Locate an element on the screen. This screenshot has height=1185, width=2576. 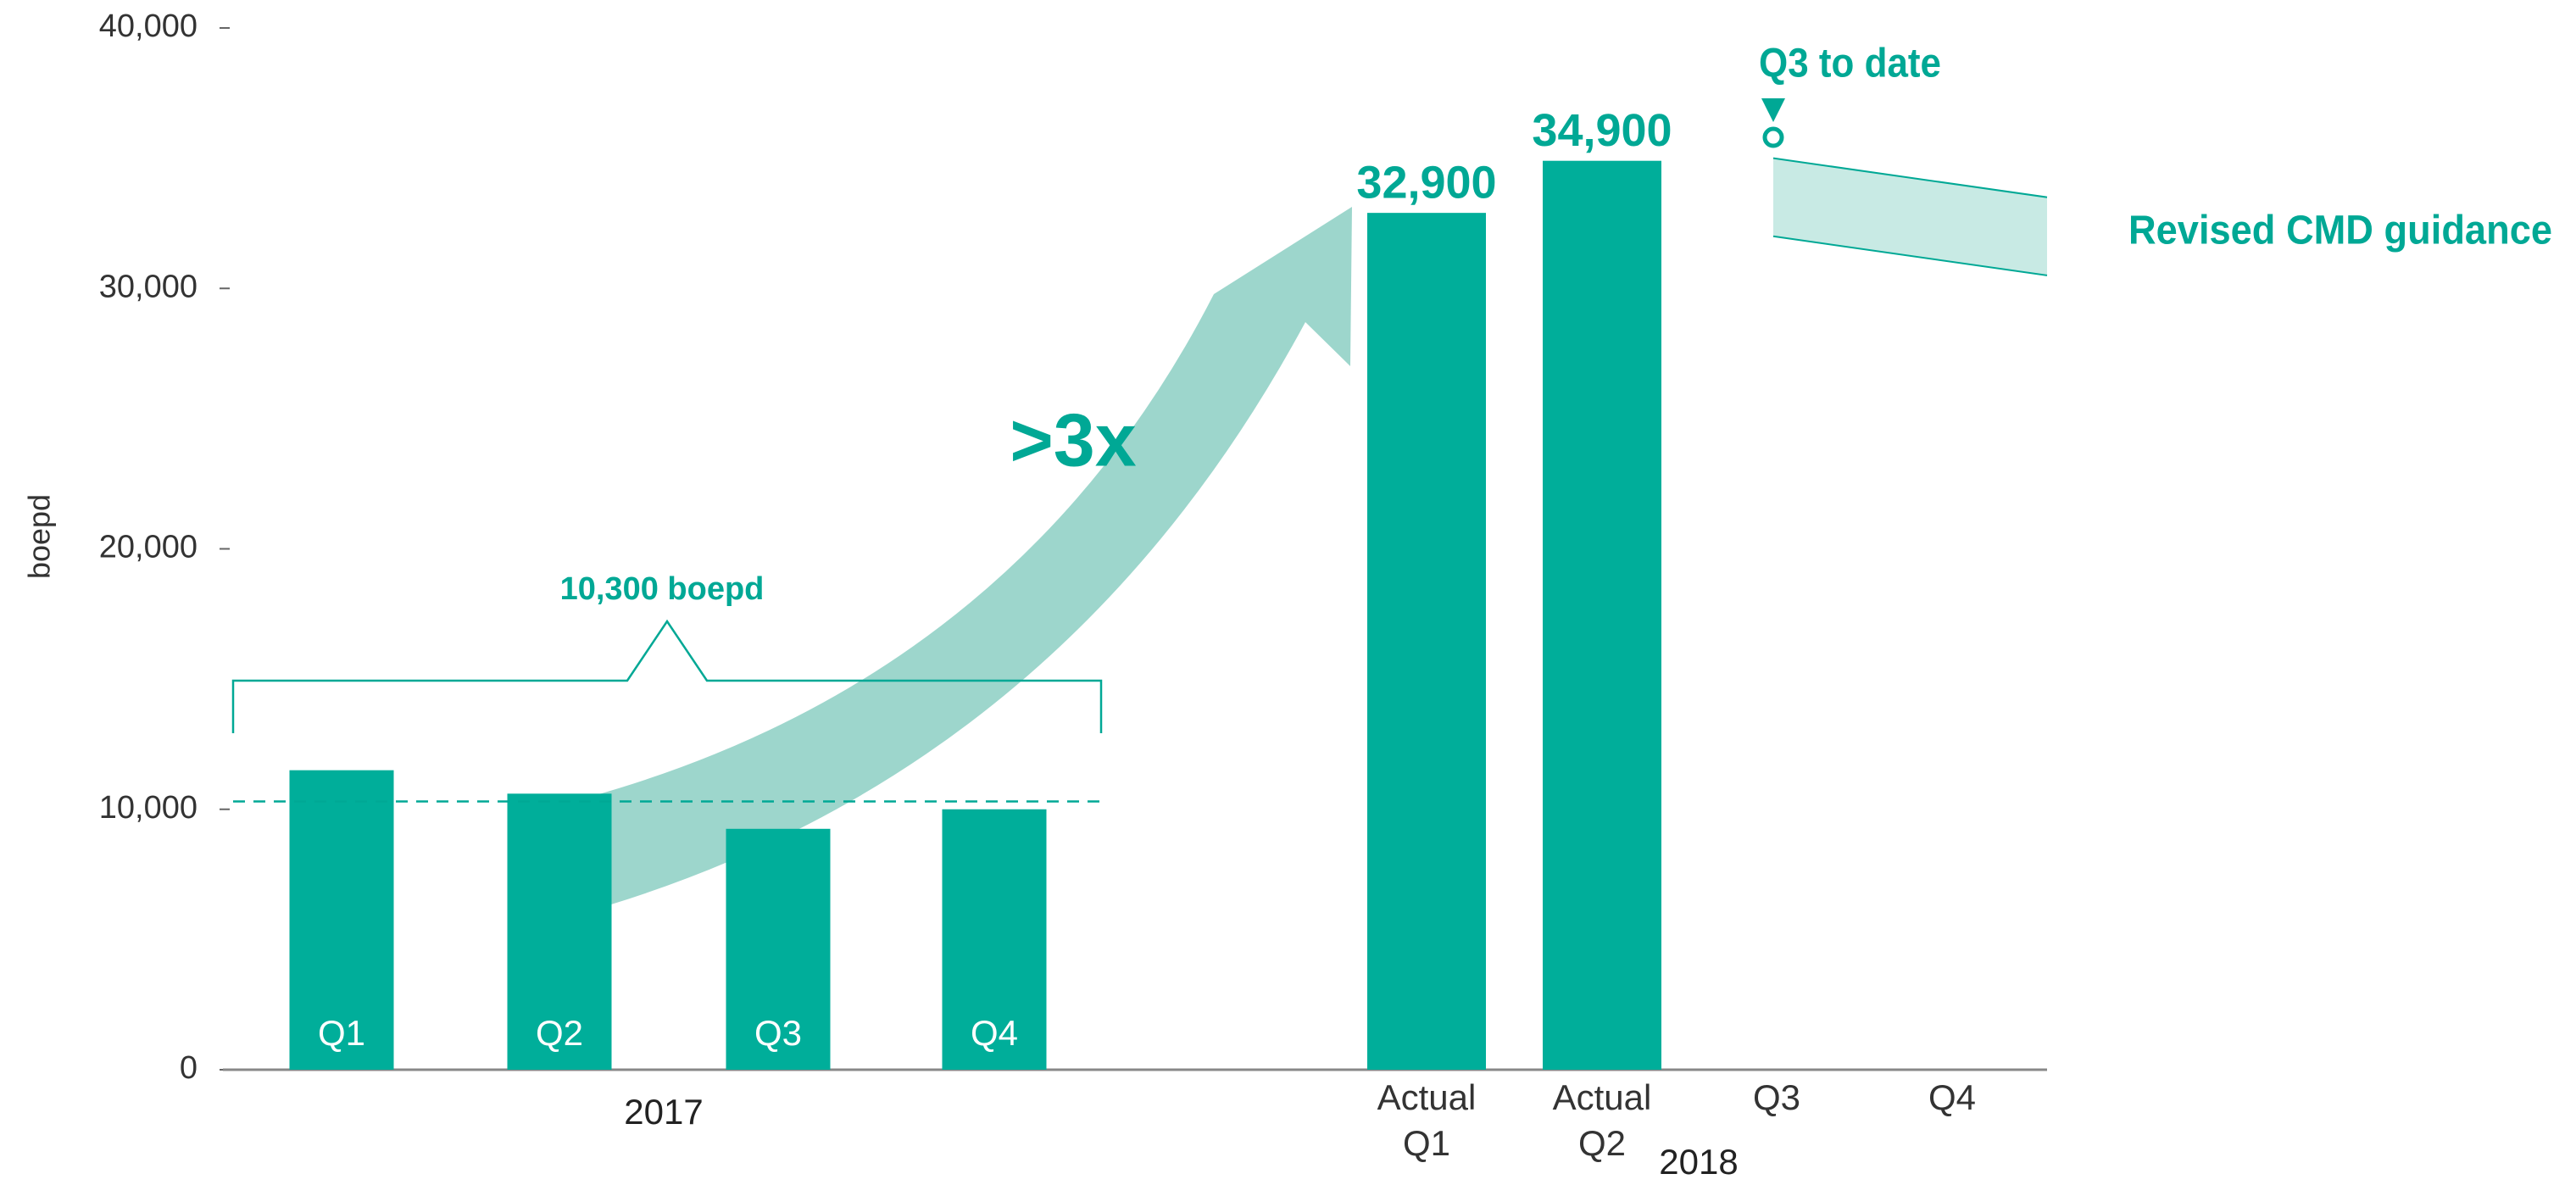
reference-label: 10,300 boepd is located at coordinates (662, 589).